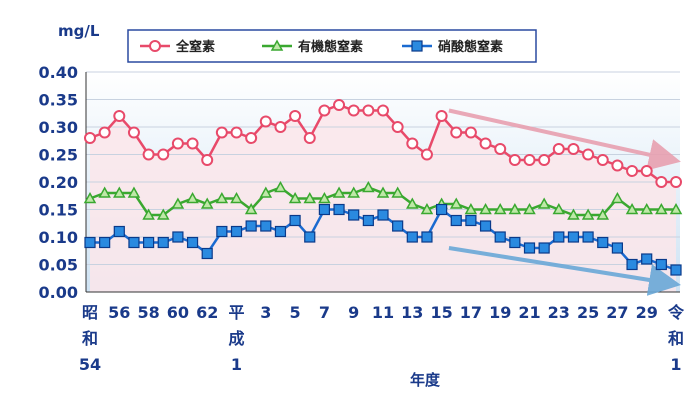 The height and width of the screenshot is (401, 688). I want to click on legend: 全窒素 有機態窒素 硝酸態窒素, so click(332, 46).